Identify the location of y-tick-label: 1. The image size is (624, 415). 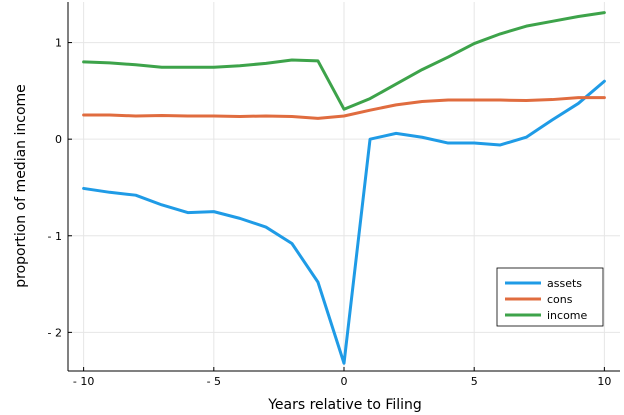
(58, 43).